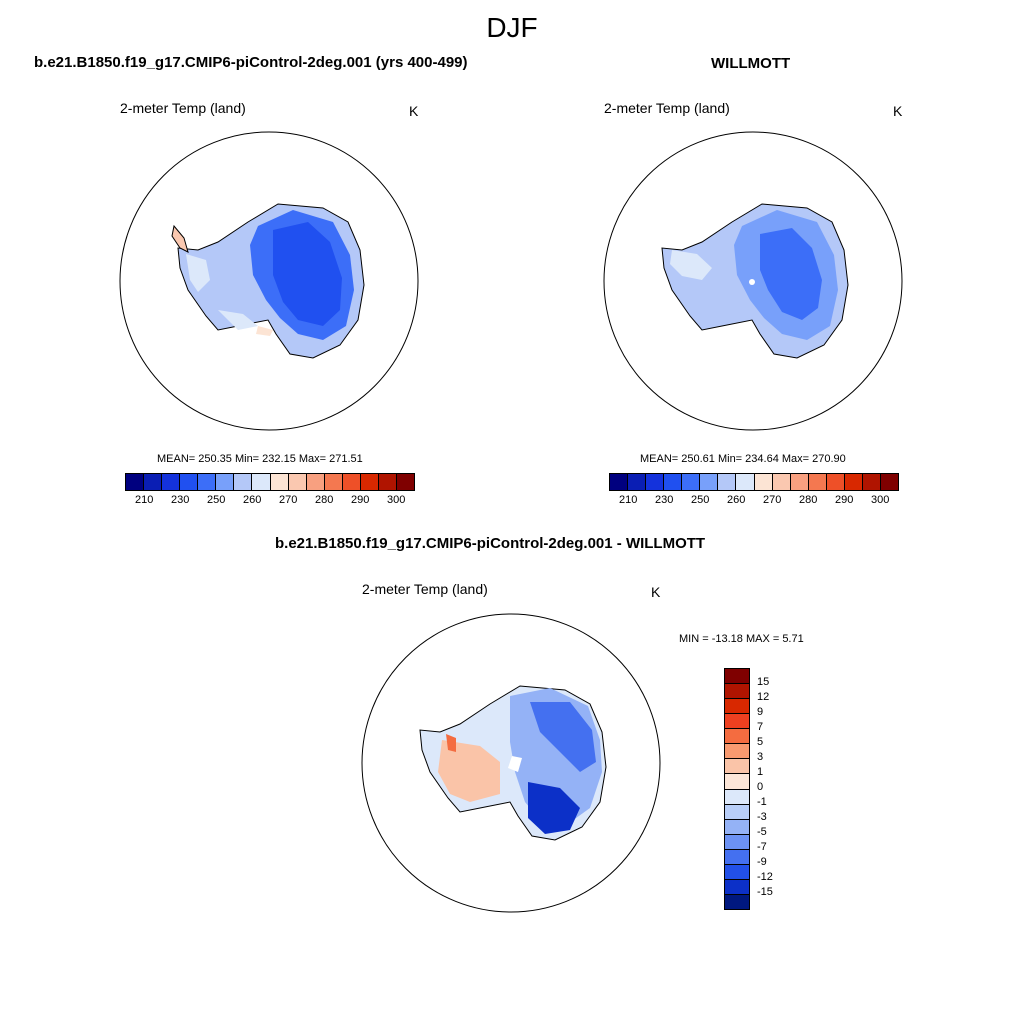  Describe the element at coordinates (414, 111) in the screenshot. I see `left-units-label: K` at that location.